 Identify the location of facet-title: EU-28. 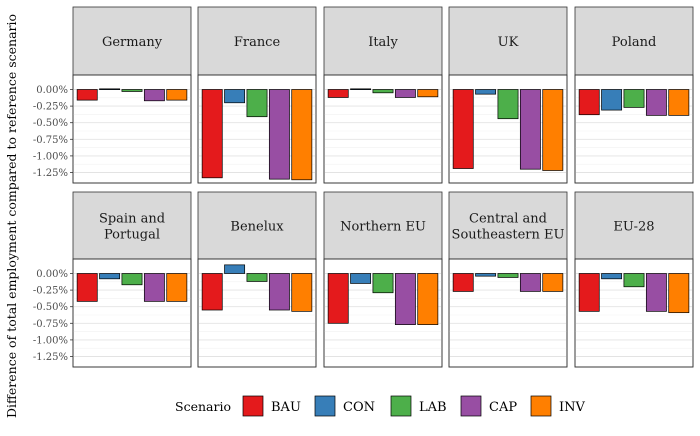
(633, 227).